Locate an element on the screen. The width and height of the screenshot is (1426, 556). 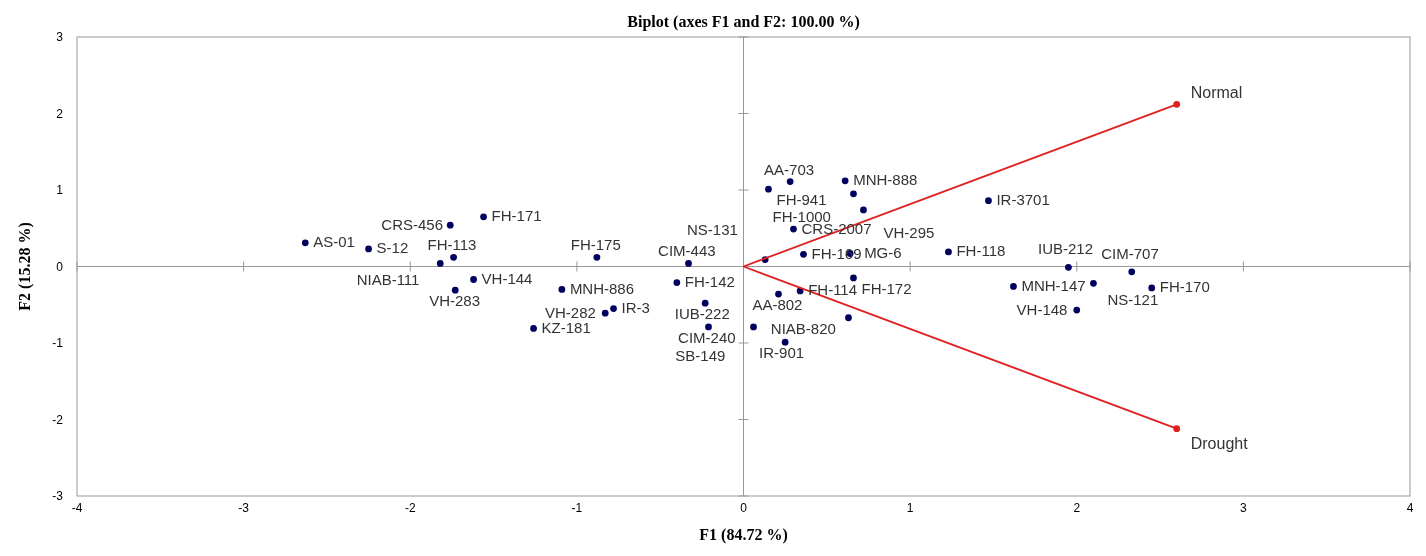
data-label: IUB-222 is located at coordinates (702, 314).